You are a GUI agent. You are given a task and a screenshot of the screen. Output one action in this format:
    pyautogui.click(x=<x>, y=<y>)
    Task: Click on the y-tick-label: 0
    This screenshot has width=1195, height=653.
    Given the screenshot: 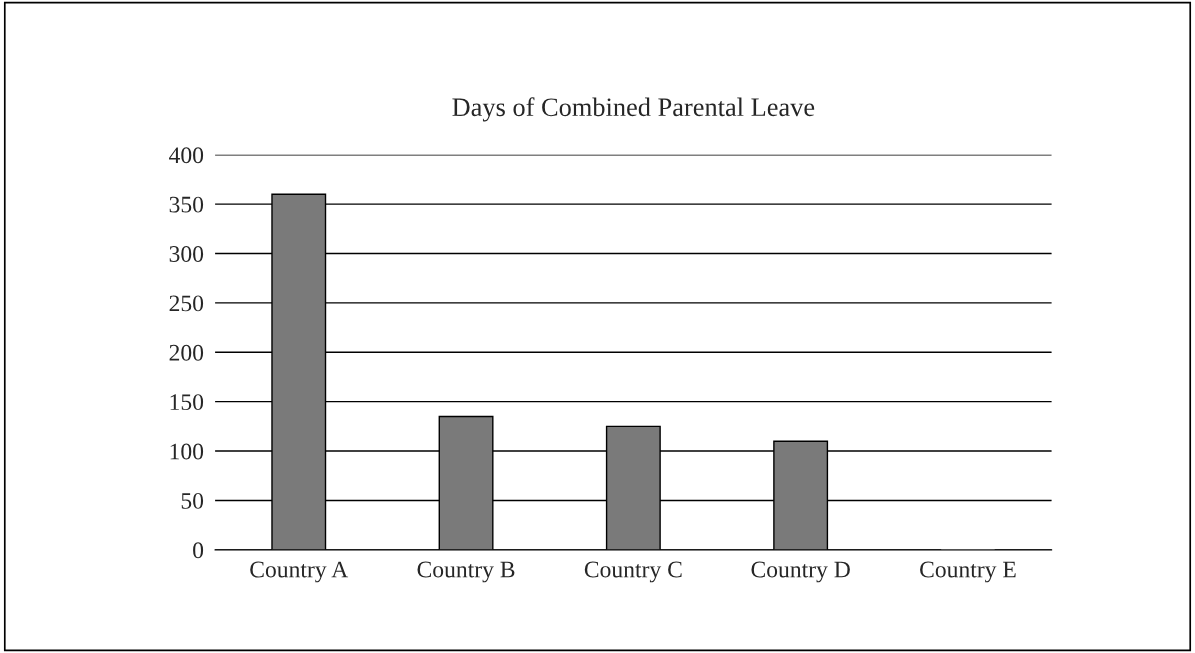 What is the action you would take?
    pyautogui.click(x=198, y=550)
    